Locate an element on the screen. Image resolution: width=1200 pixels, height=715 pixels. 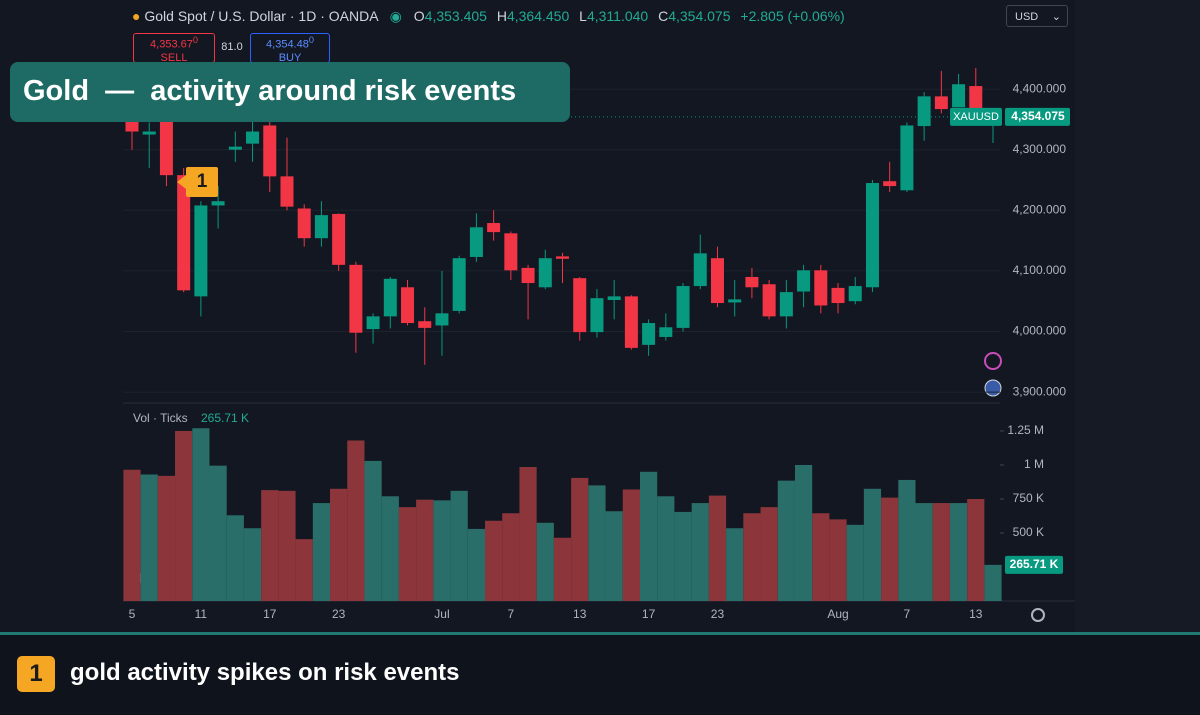
ohlc-value: 4,354.075 is located at coordinates (699, 16).